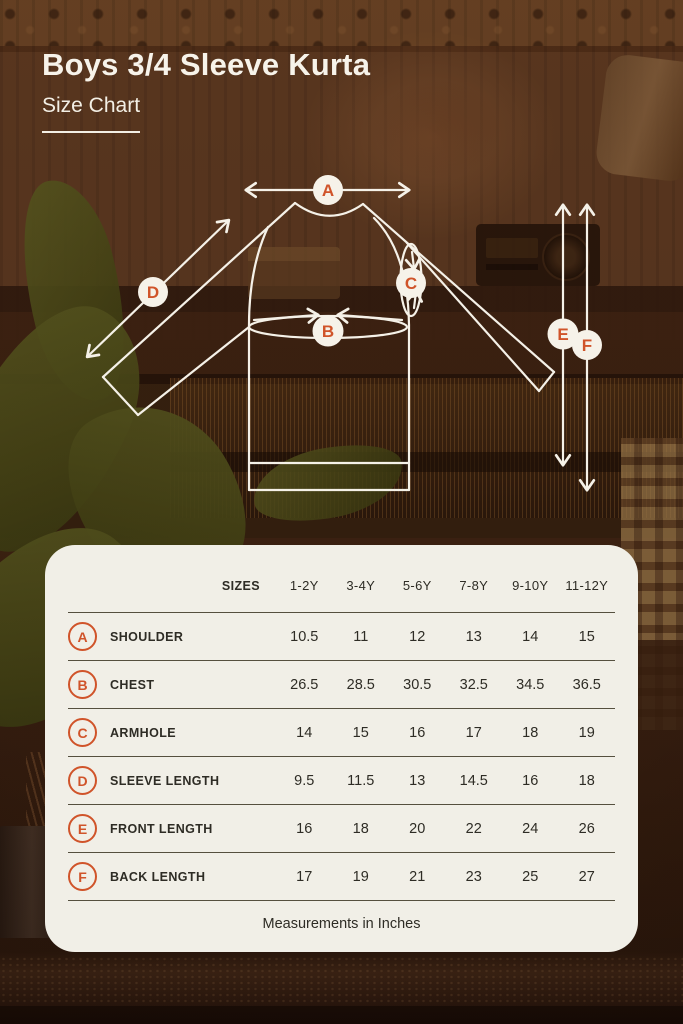 The image size is (683, 1024). What do you see at coordinates (473, 828) in the screenshot?
I see `measurement-value: 22` at bounding box center [473, 828].